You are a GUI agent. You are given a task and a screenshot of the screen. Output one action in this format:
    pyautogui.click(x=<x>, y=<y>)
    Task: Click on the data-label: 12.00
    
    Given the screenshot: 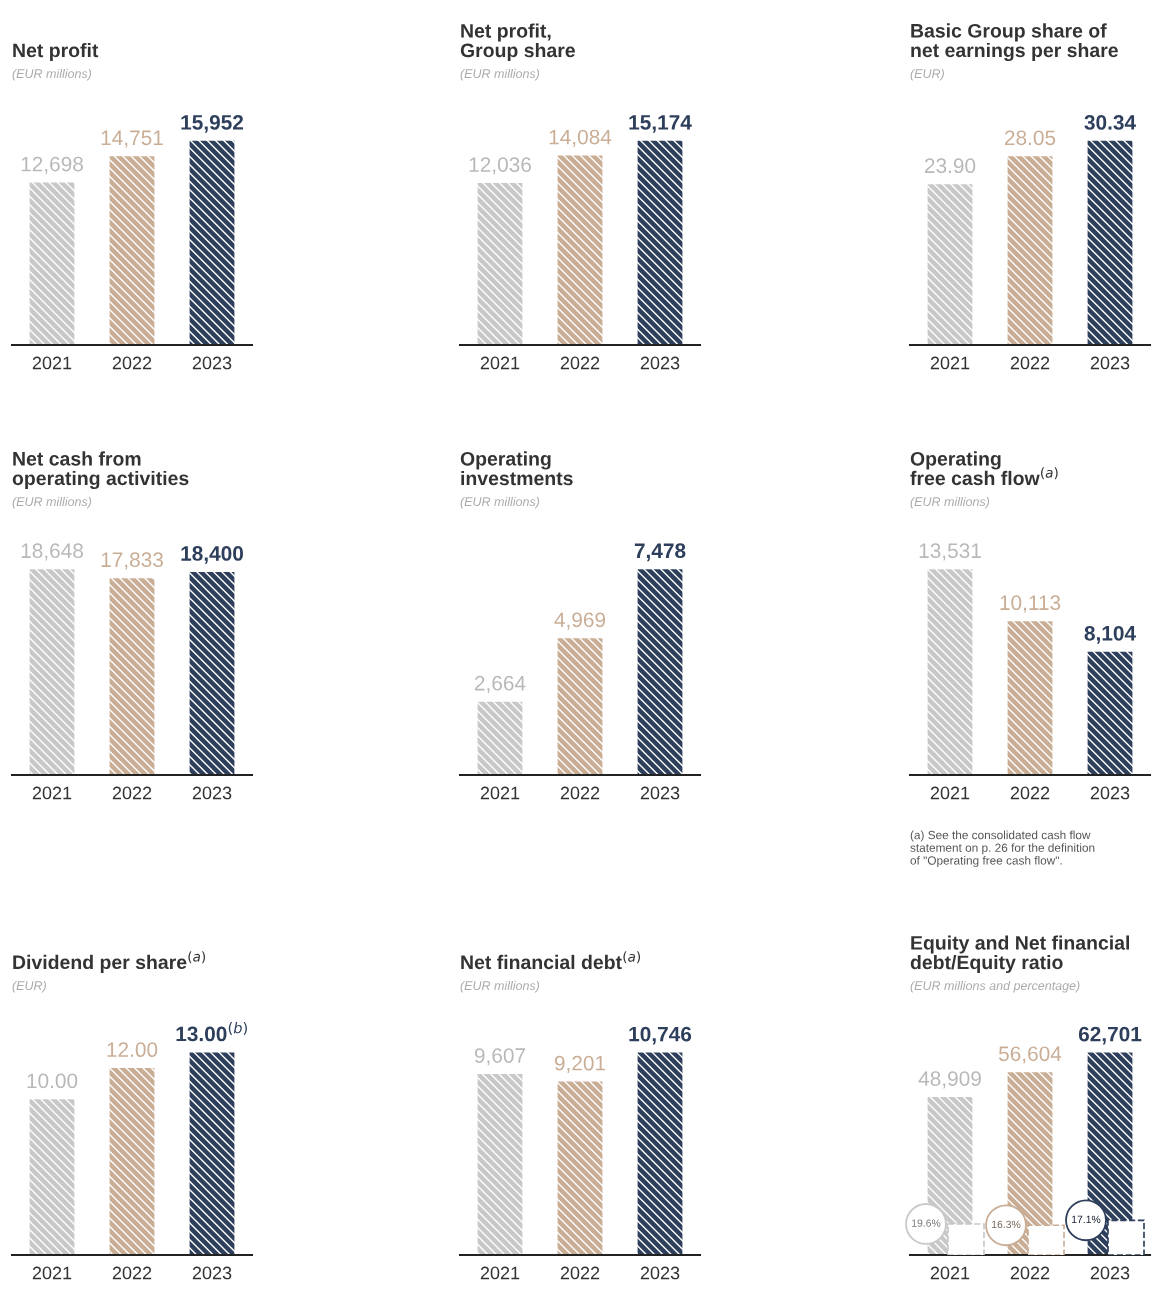 What is the action you would take?
    pyautogui.click(x=132, y=1050)
    